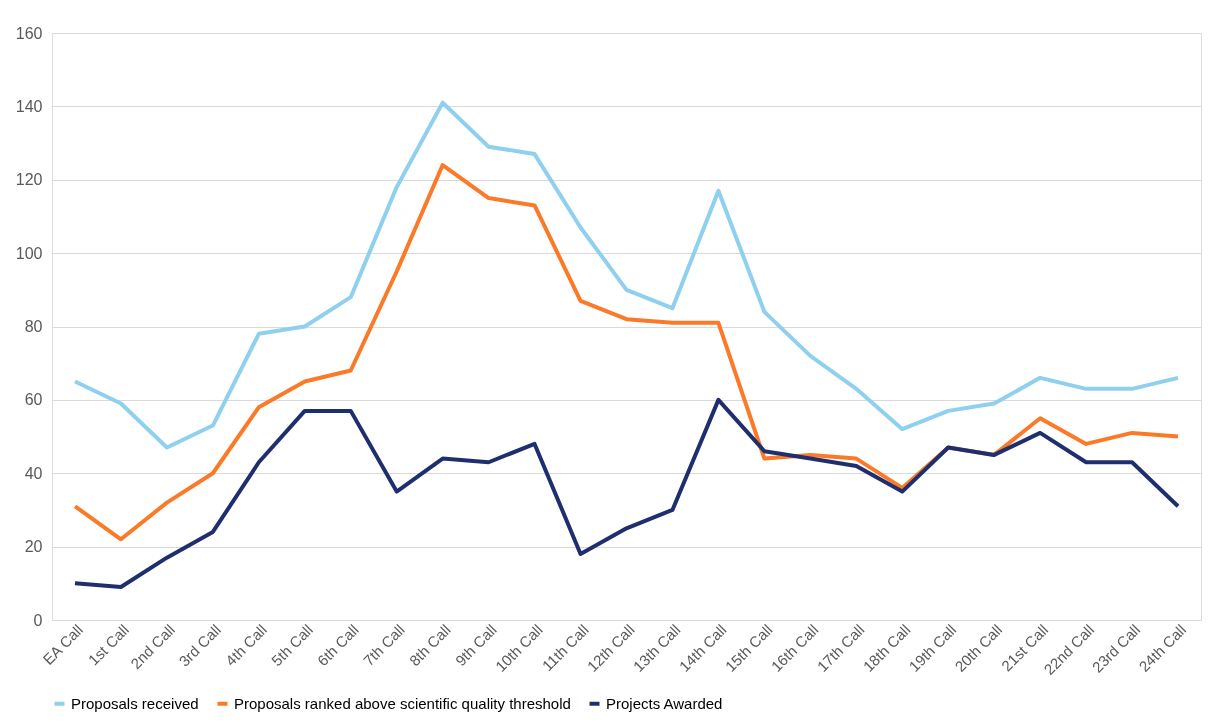 This screenshot has width=1226, height=722. Describe the element at coordinates (29, 33) in the screenshot. I see `y-tick-label: 160` at that location.